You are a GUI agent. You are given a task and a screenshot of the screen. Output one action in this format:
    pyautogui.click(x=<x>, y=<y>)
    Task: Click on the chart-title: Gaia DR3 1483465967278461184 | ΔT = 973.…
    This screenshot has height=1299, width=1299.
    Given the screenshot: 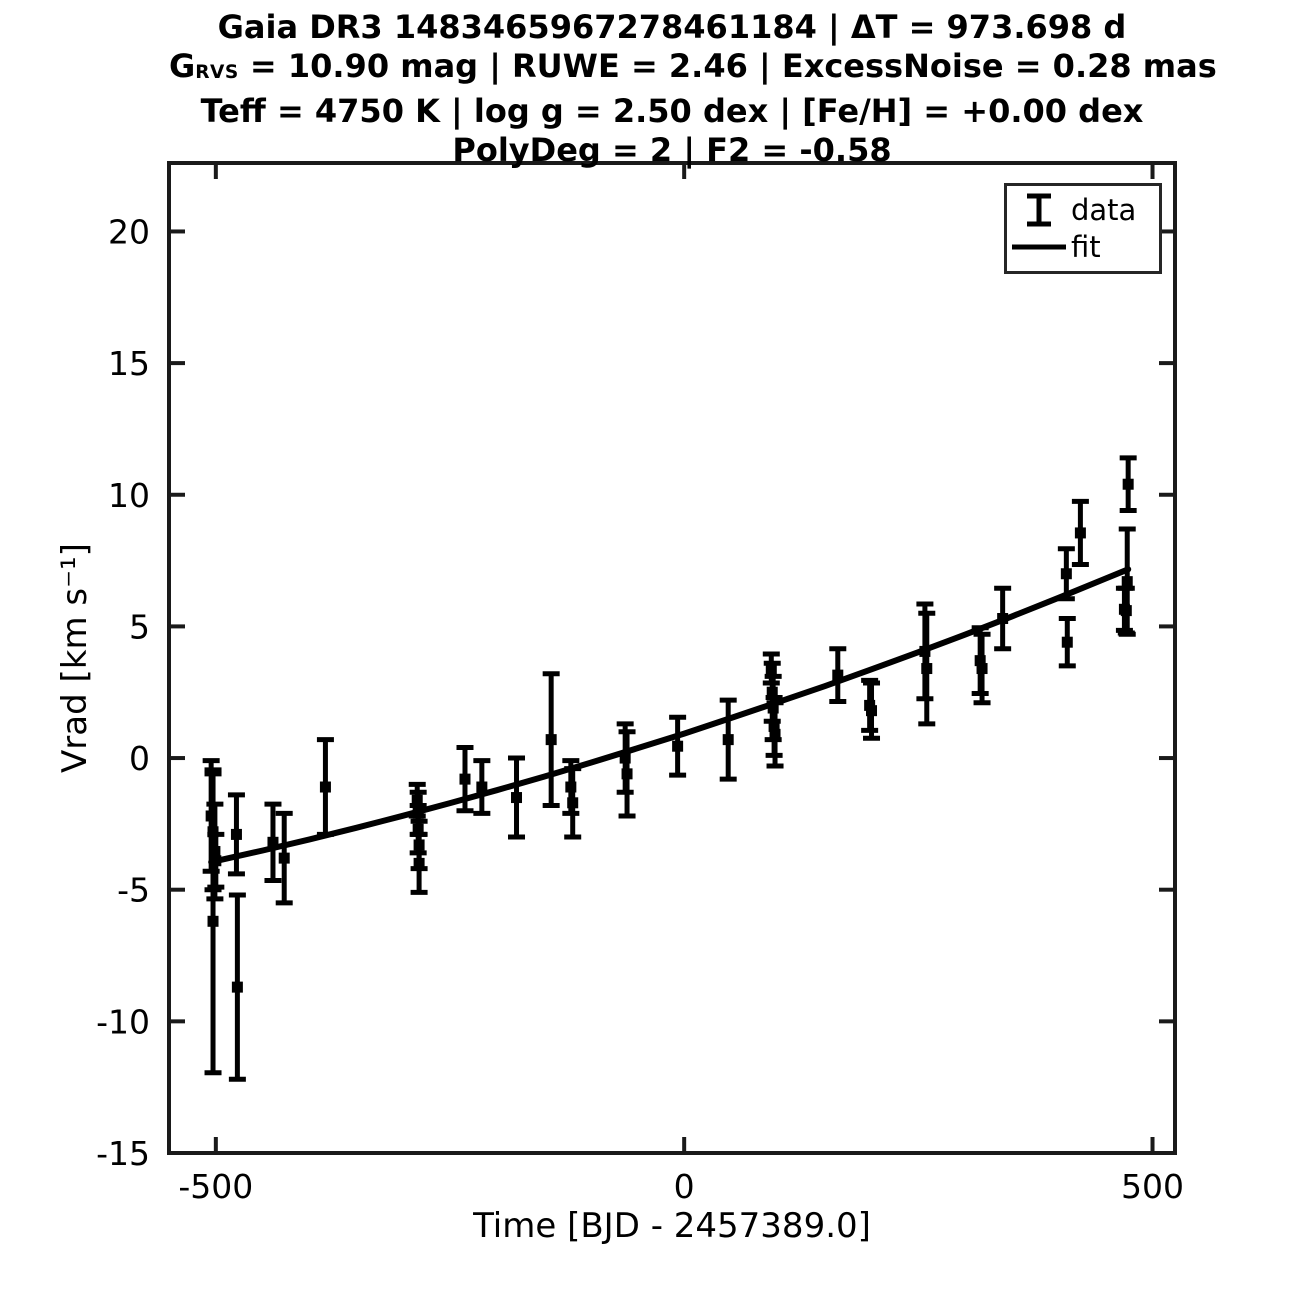 What is the action you would take?
    pyautogui.click(x=693, y=89)
    